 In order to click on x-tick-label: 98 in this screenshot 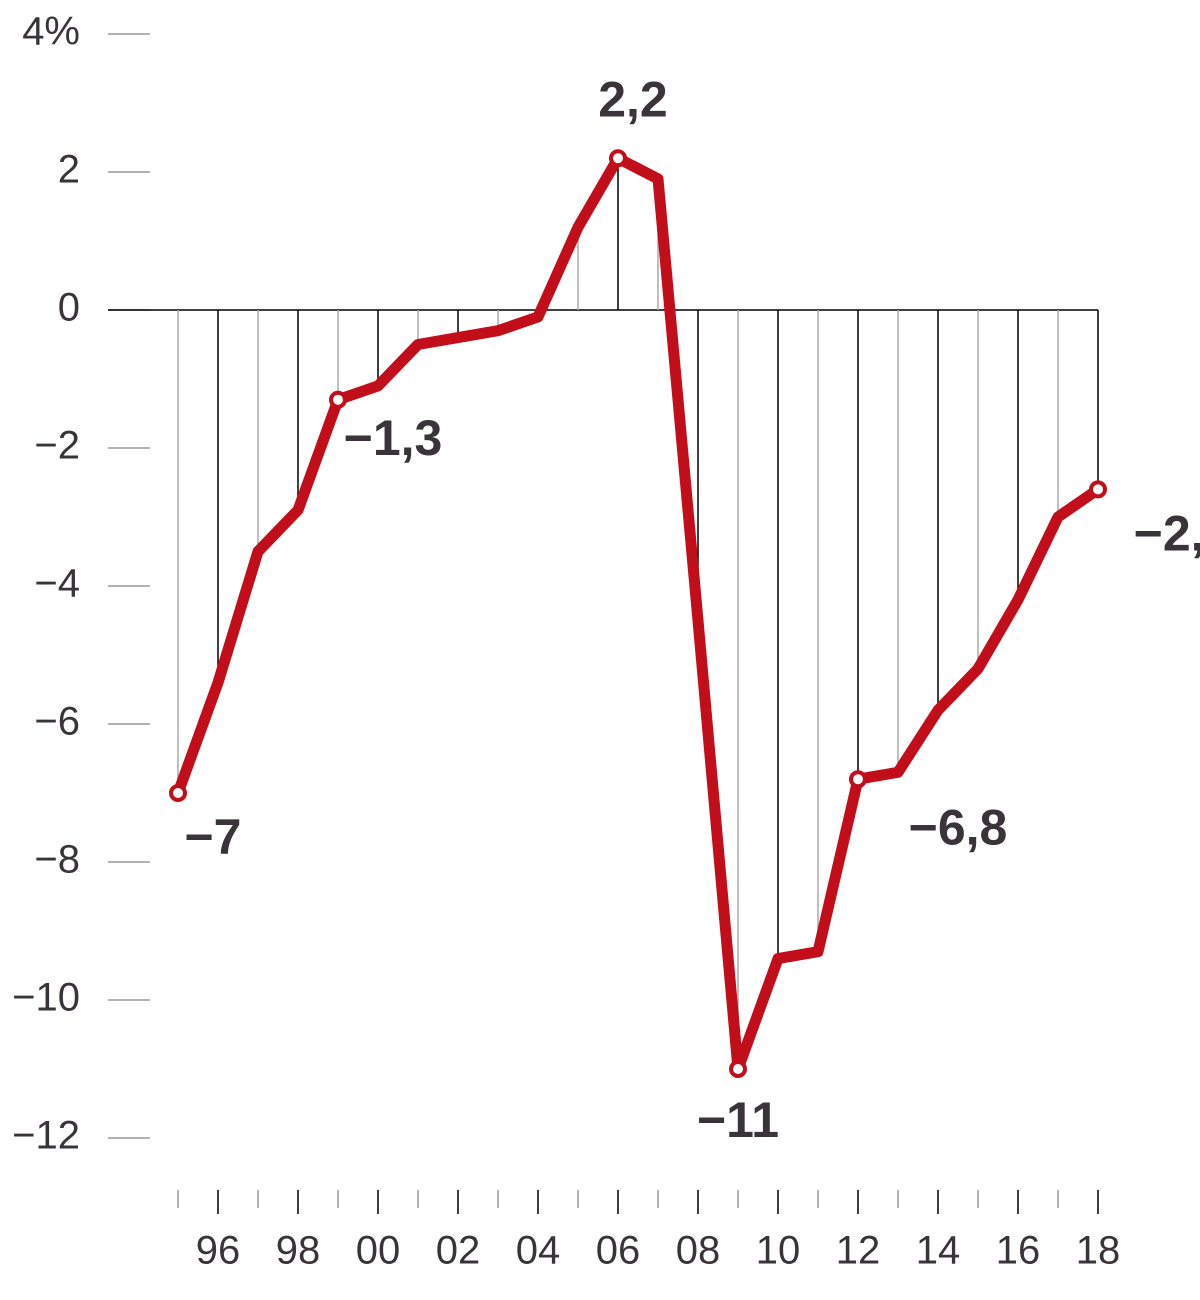, I will do `click(298, 1251)`.